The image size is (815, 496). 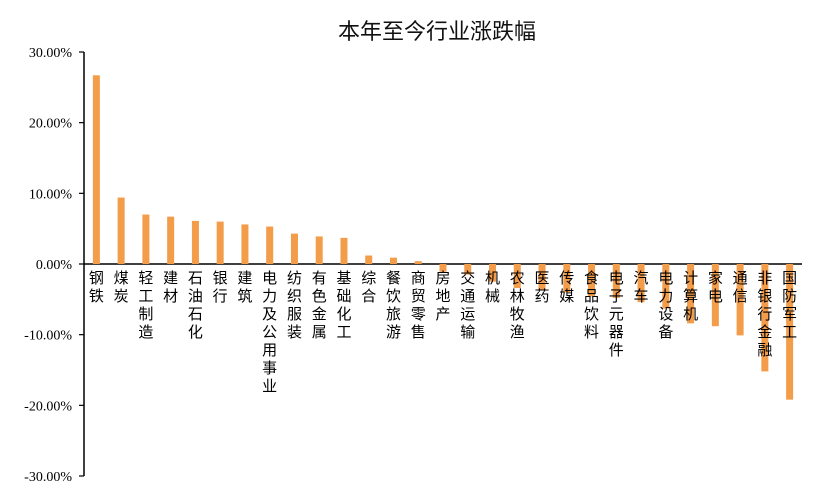 What do you see at coordinates (437, 32) in the screenshot?
I see `chart-title: 本年至今行业涨跌幅` at bounding box center [437, 32].